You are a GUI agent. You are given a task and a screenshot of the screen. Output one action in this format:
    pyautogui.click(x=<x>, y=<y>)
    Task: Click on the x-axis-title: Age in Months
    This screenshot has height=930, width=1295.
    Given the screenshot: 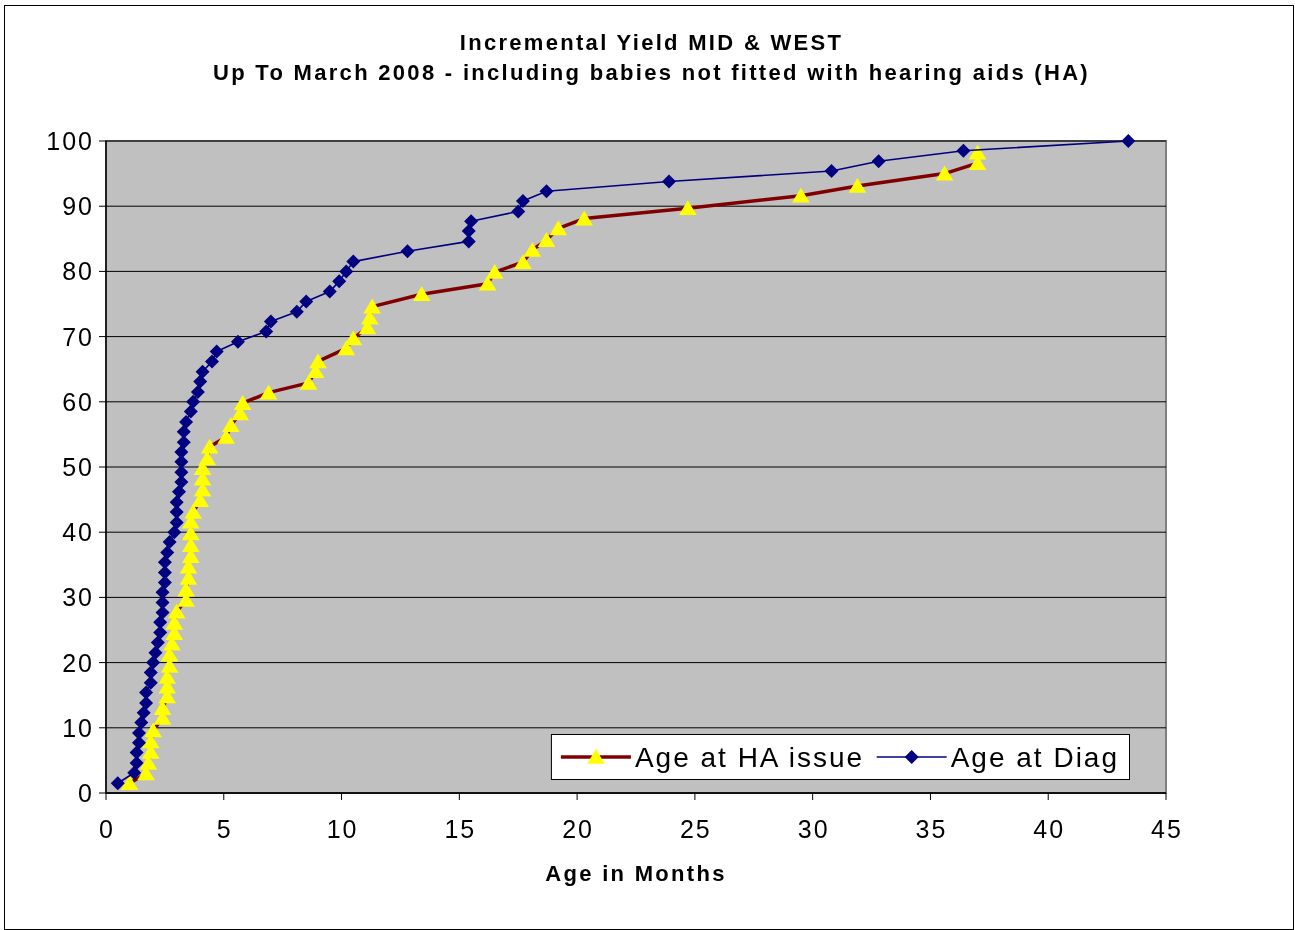 What is the action you would take?
    pyautogui.click(x=636, y=873)
    